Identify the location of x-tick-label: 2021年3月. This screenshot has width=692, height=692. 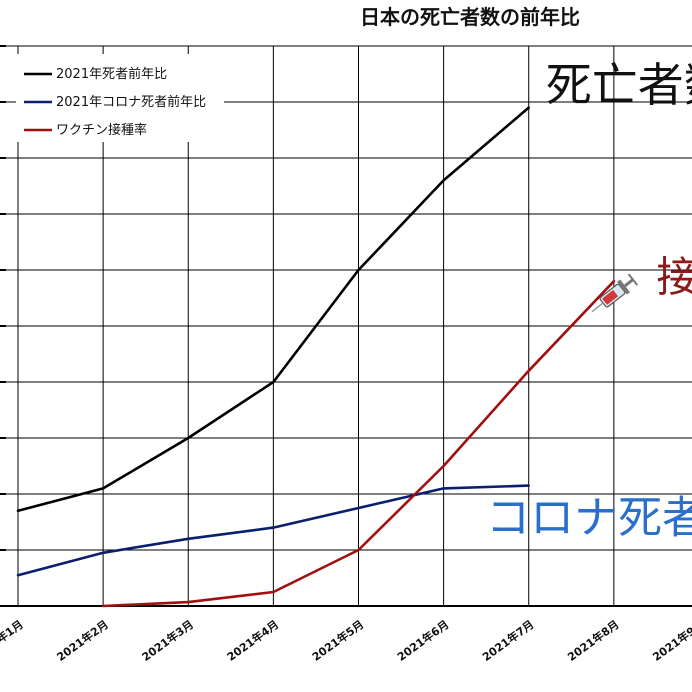
(167, 640).